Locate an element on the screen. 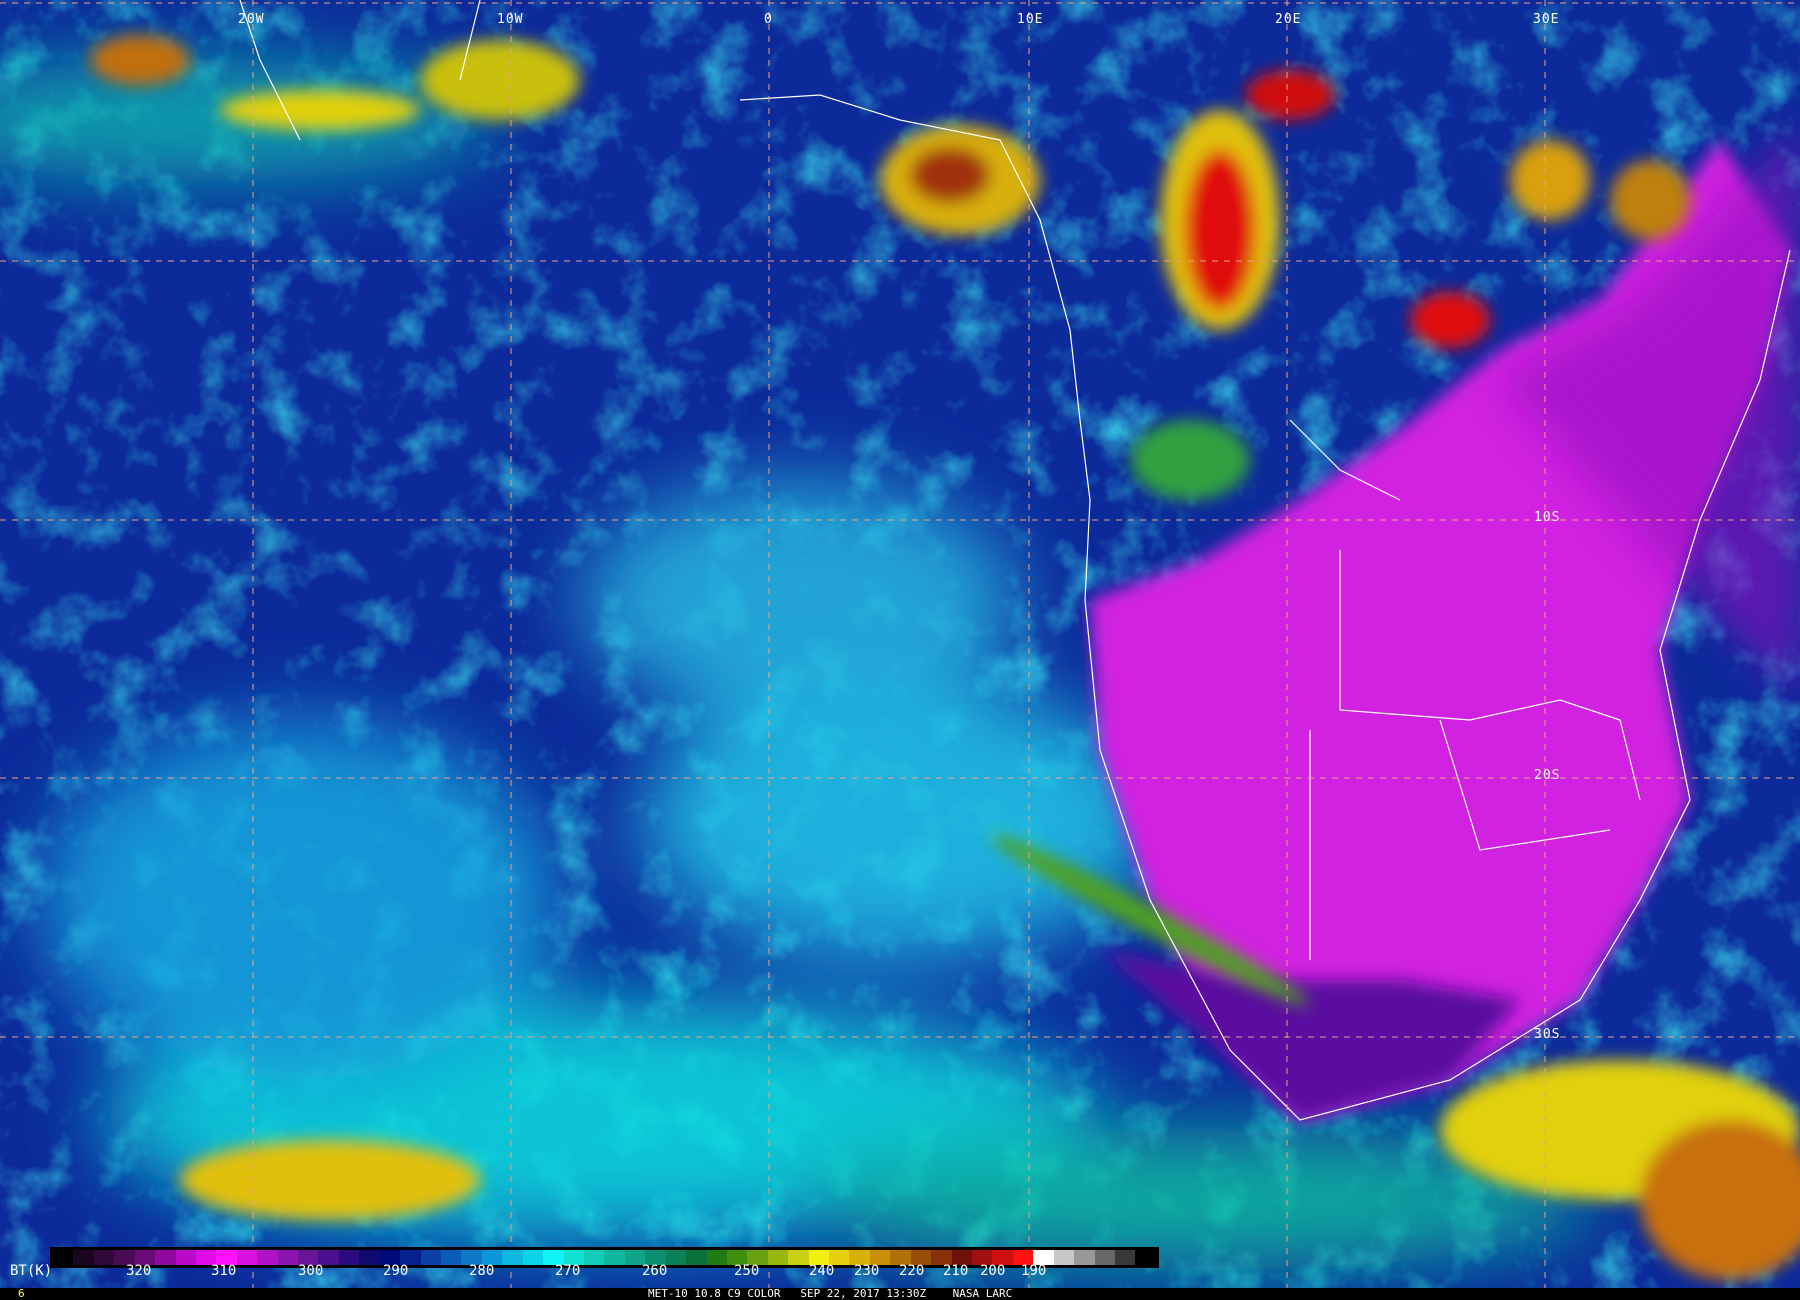 This screenshot has height=1300, width=1800. colorbar-tick: 280 is located at coordinates (482, 1271).